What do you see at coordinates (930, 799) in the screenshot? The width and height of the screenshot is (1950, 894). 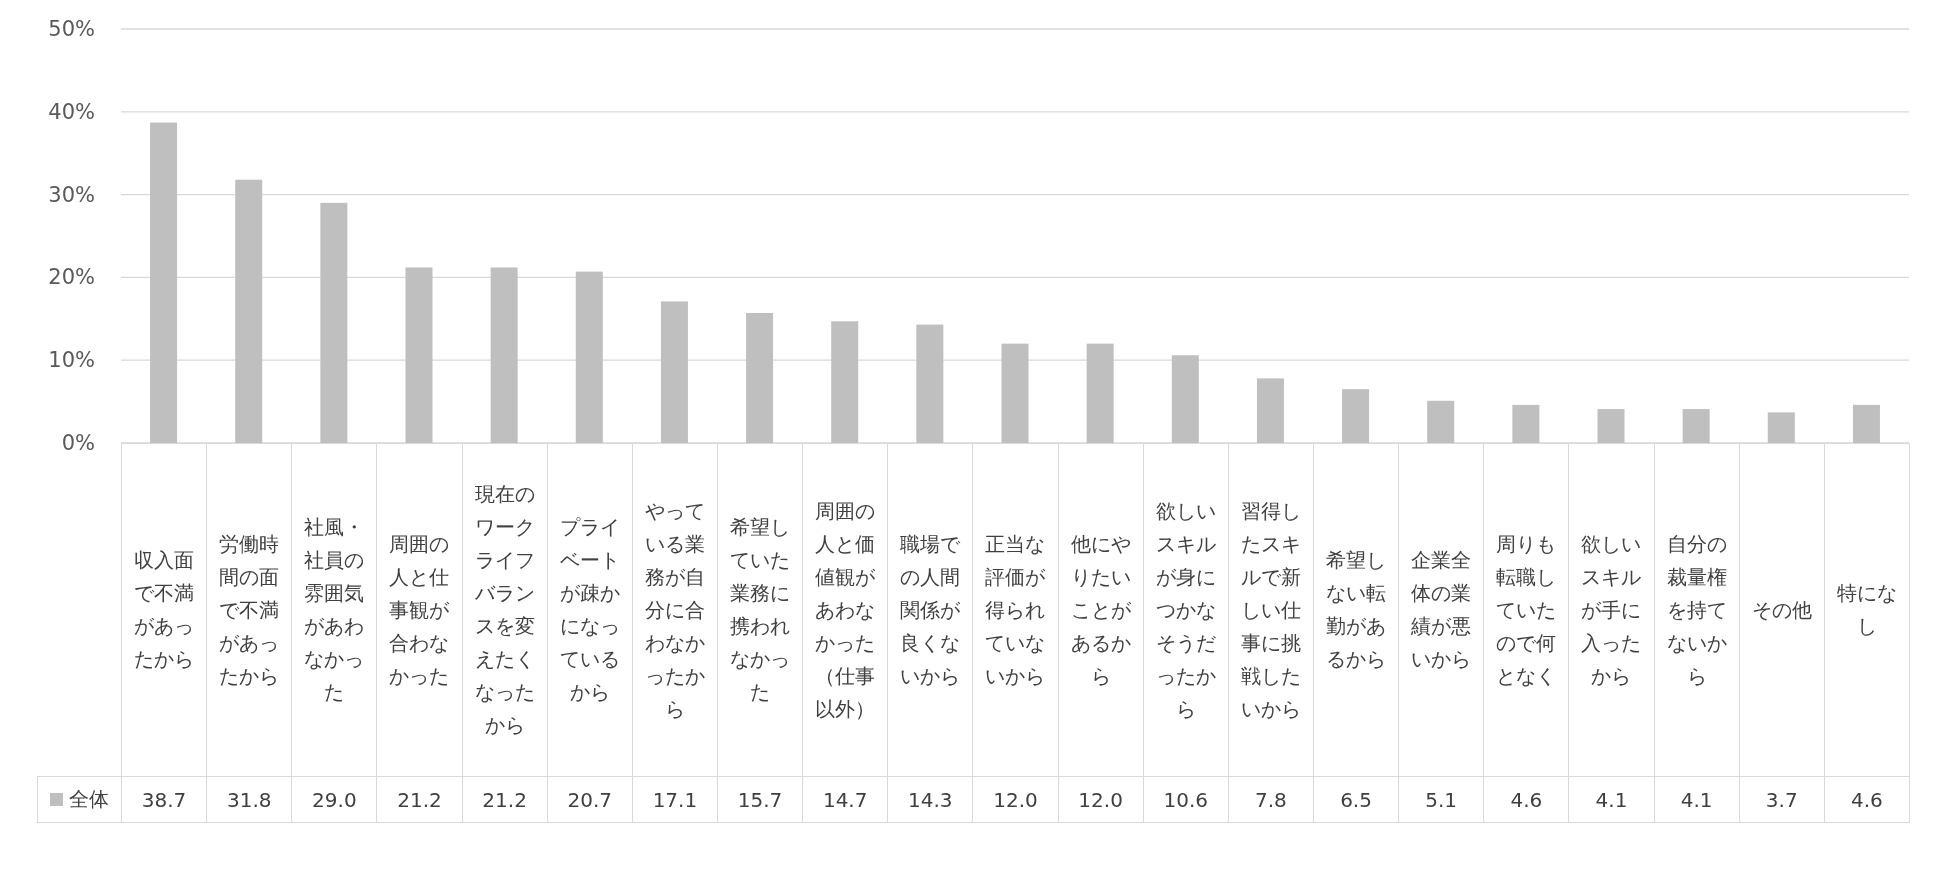 I see `data-label: 14.3` at bounding box center [930, 799].